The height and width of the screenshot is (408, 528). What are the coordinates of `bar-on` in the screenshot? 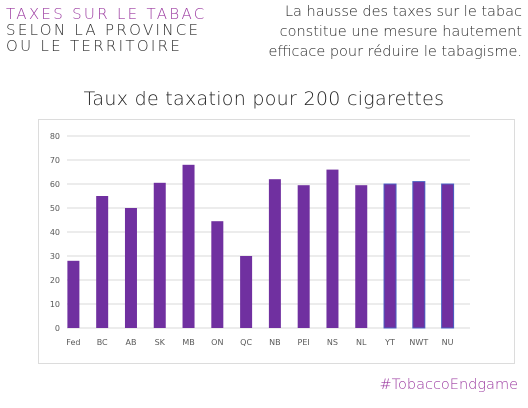 It's located at (217, 274).